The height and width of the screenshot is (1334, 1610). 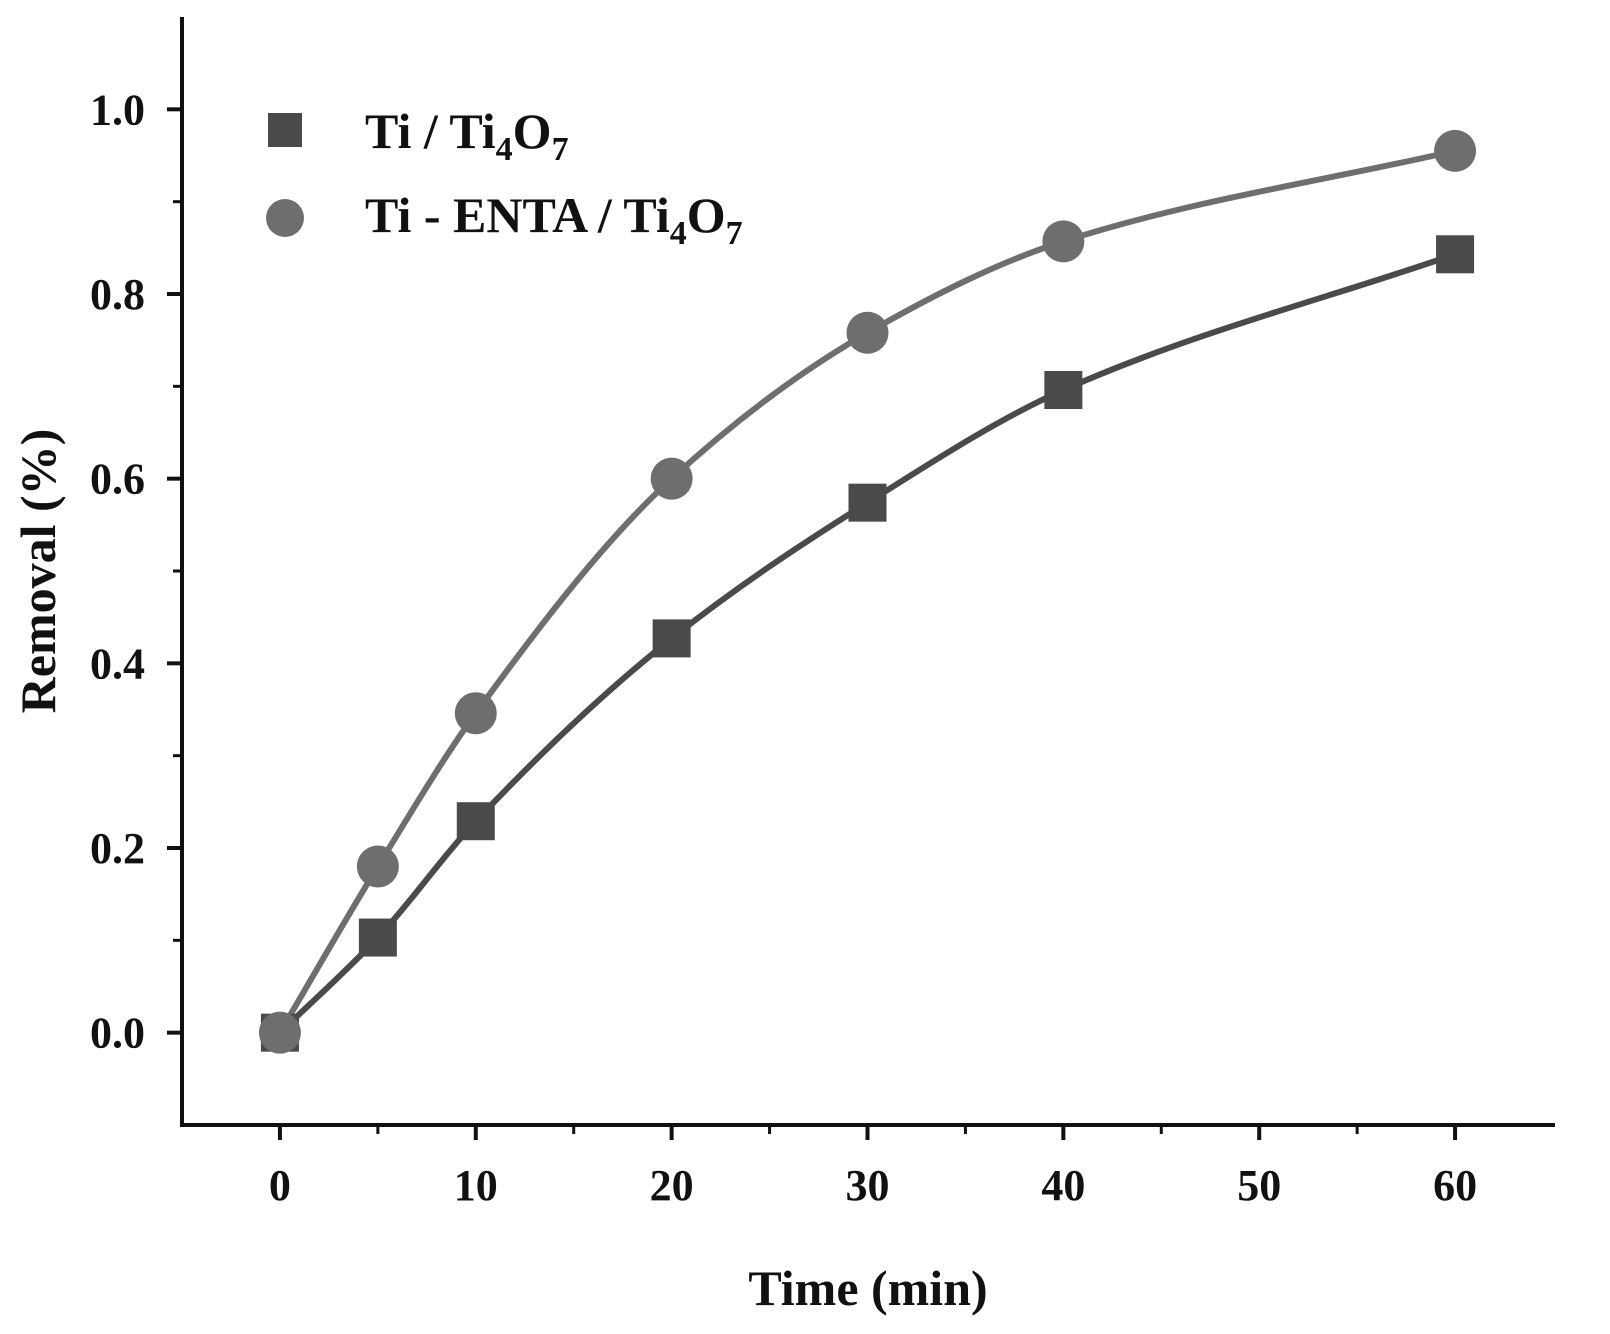 I want to click on legend: Ti / Ti4O7 Ti - ENTA / Ti4O7, so click(x=504, y=177).